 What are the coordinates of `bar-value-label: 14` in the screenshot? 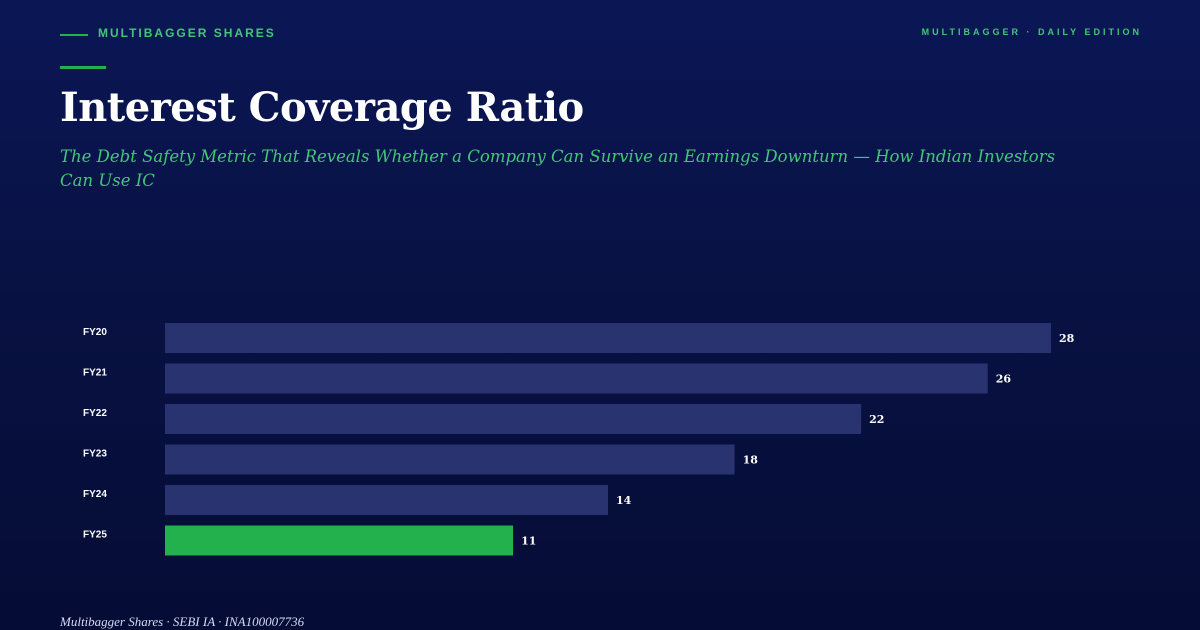 It's located at (624, 500).